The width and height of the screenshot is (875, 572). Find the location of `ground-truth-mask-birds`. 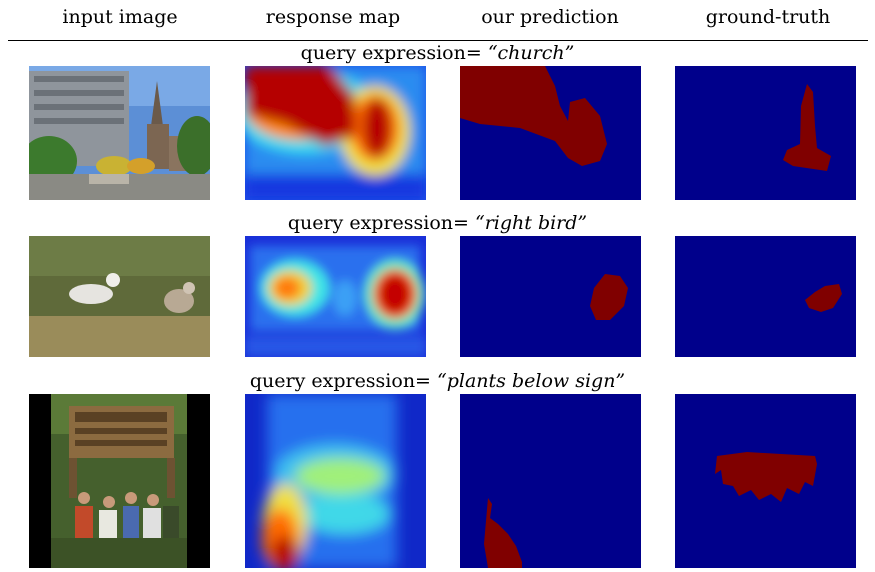

ground-truth-mask-birds is located at coordinates (765, 296).